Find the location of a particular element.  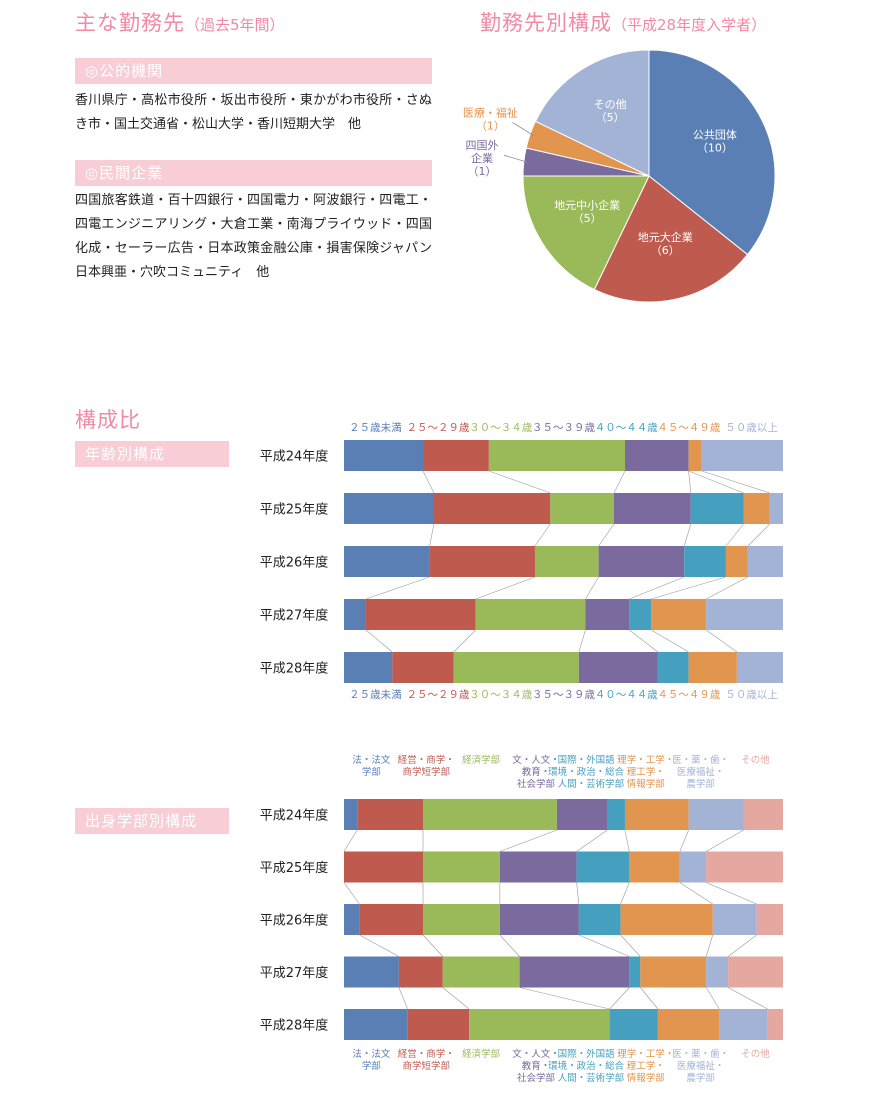

legend-label: 商学短学部 is located at coordinates (427, 1066).